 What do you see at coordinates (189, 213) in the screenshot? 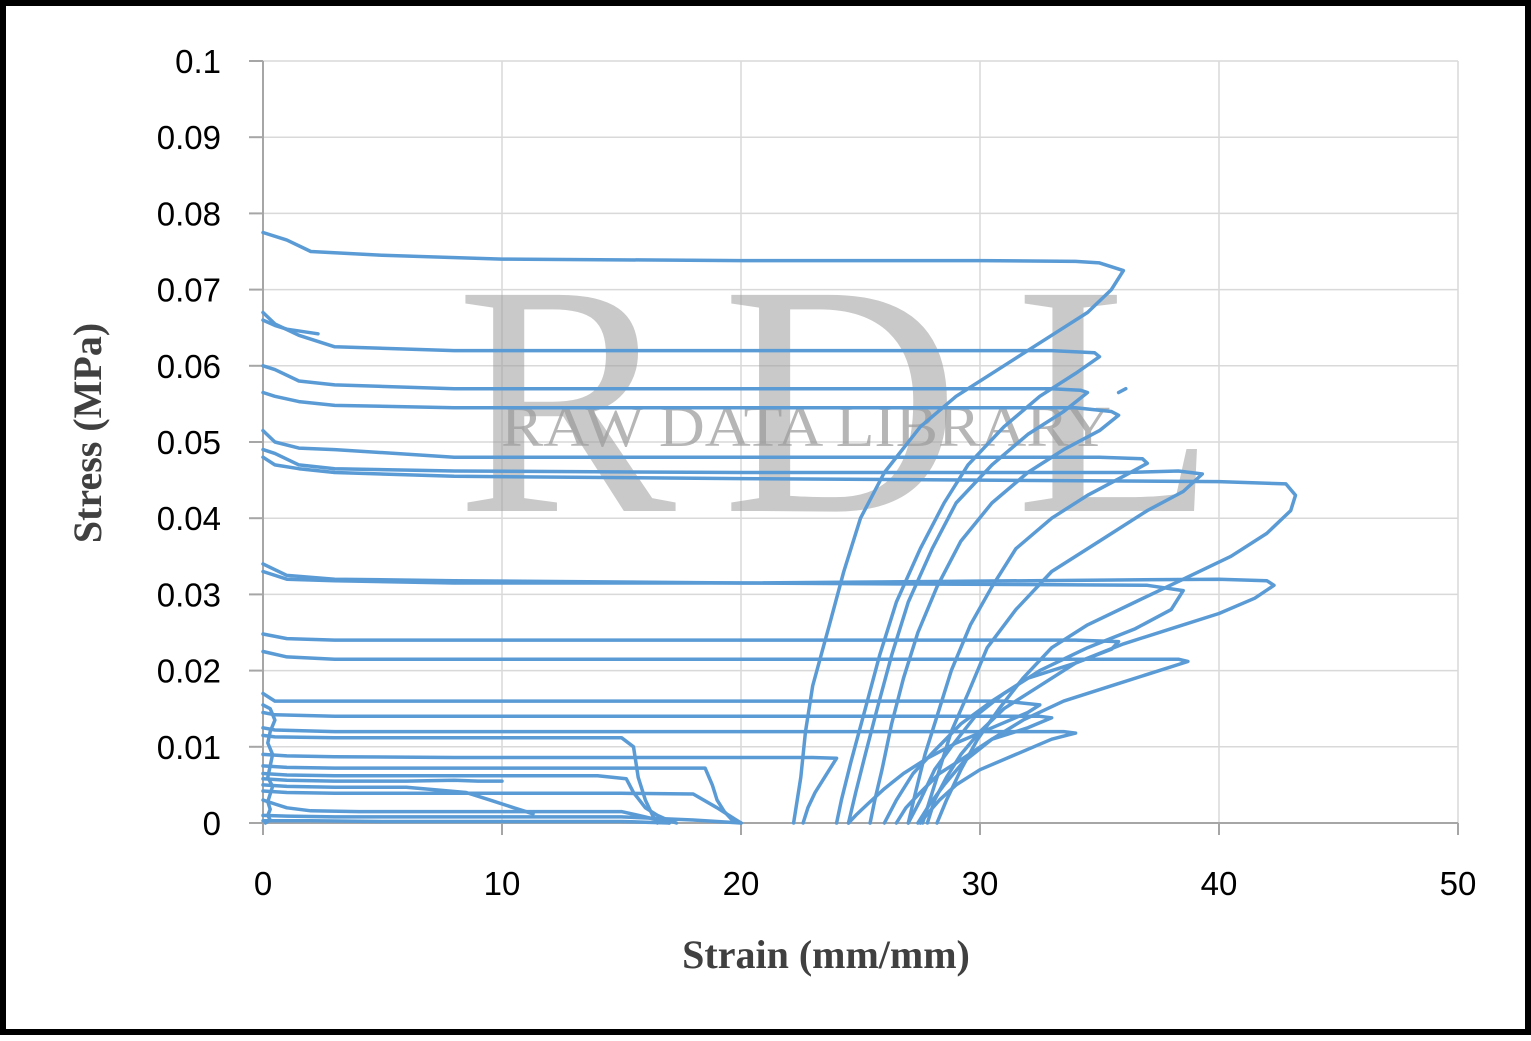
I see `y-tick-label-8: 0.08` at bounding box center [189, 213].